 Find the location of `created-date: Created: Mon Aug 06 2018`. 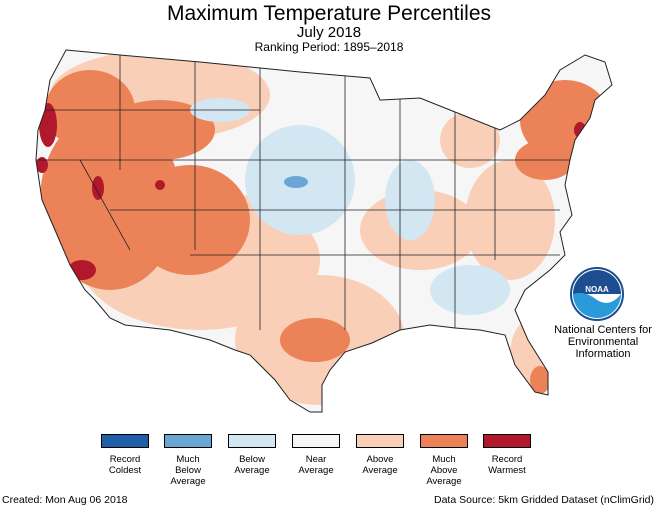

created-date: Created: Mon Aug 06 2018 is located at coordinates (65, 500).